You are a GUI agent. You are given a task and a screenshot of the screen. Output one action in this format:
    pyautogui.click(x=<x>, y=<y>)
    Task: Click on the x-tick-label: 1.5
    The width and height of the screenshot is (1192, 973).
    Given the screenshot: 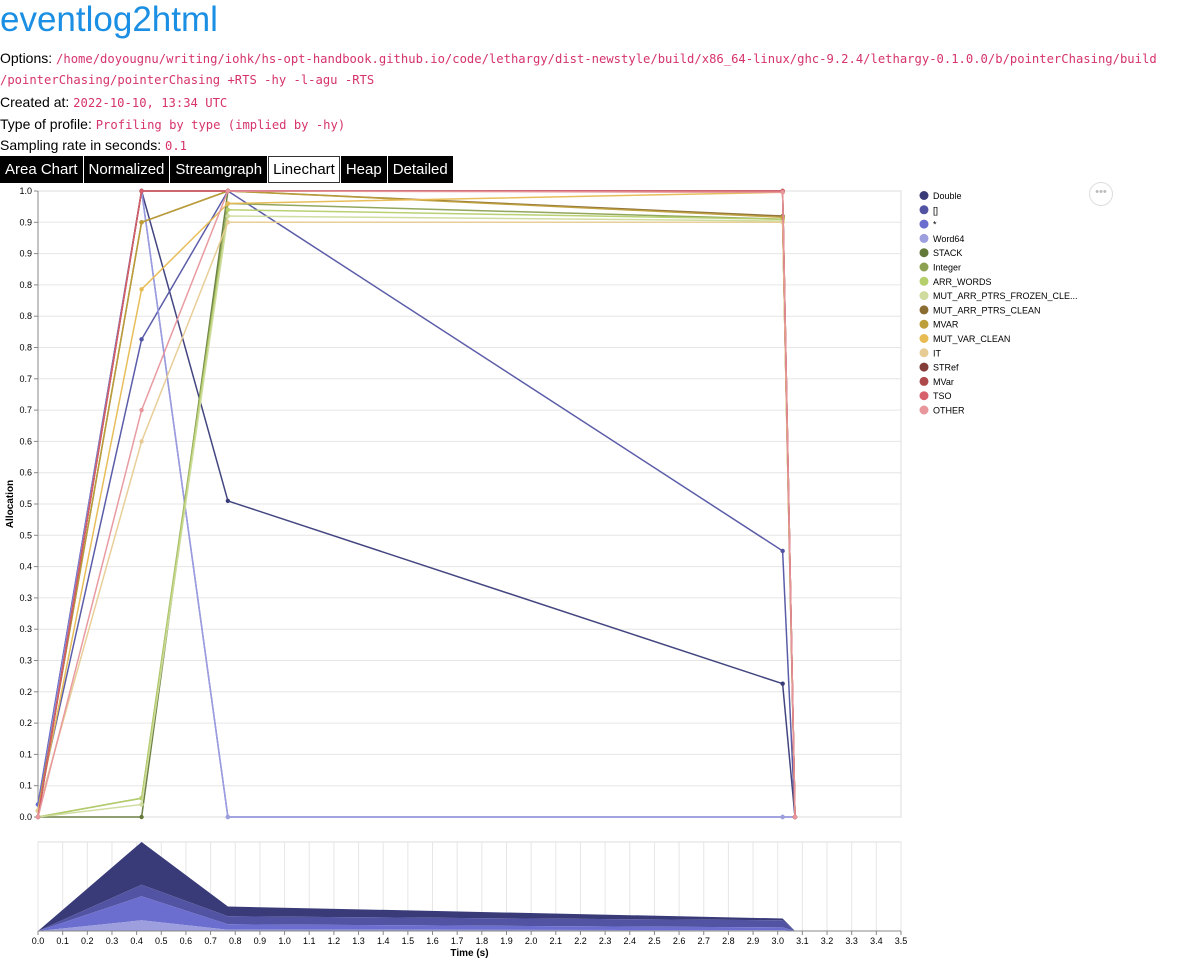 What is the action you would take?
    pyautogui.click(x=408, y=941)
    